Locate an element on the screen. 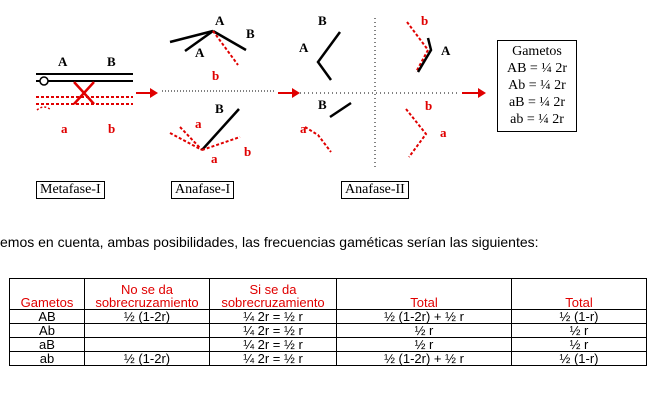 The height and width of the screenshot is (408, 660). ana1-label-A-top: A is located at coordinates (220, 20).